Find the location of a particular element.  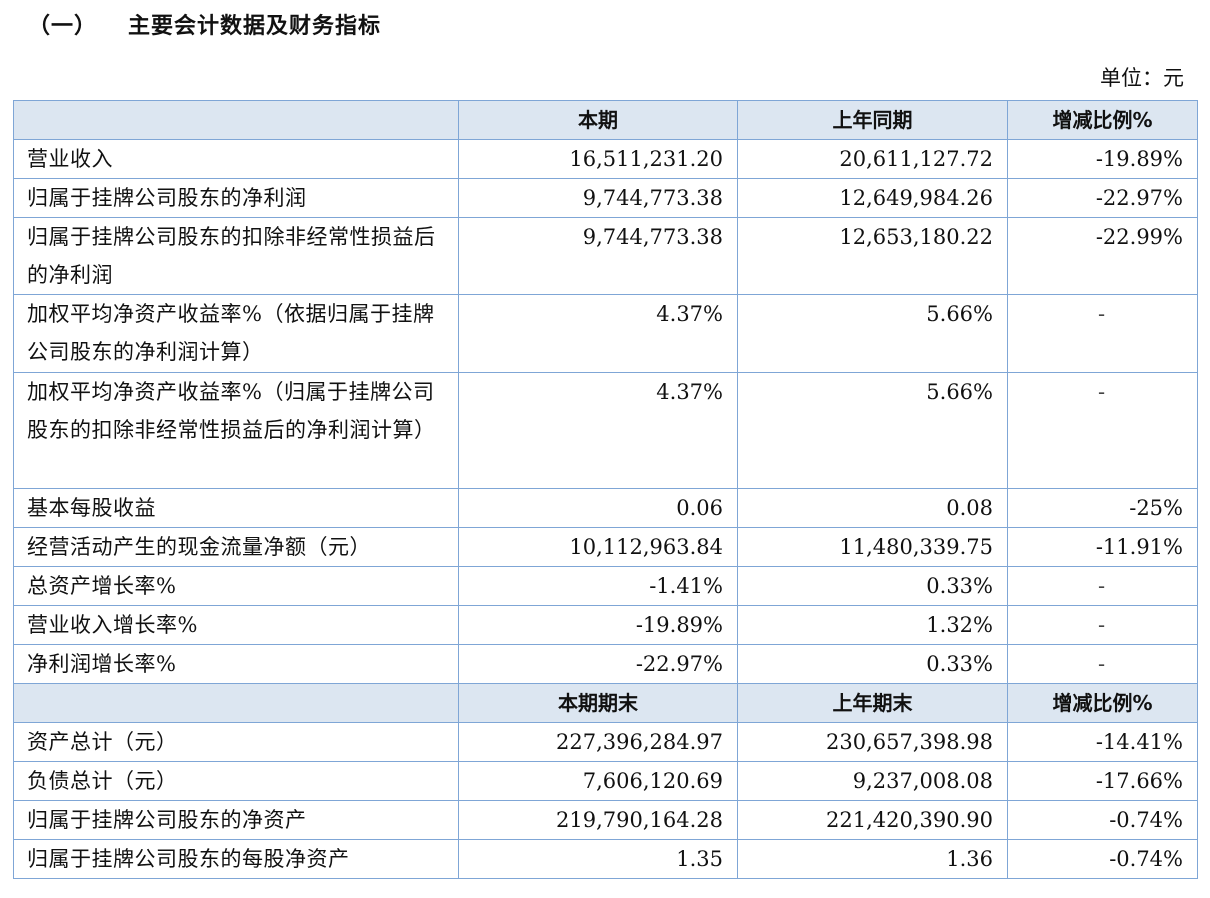

row-label: 加权平均净资产收益率%（归属于挂牌公司股东的扣除非经常性损益后的净利润计算） is located at coordinates (236, 430).